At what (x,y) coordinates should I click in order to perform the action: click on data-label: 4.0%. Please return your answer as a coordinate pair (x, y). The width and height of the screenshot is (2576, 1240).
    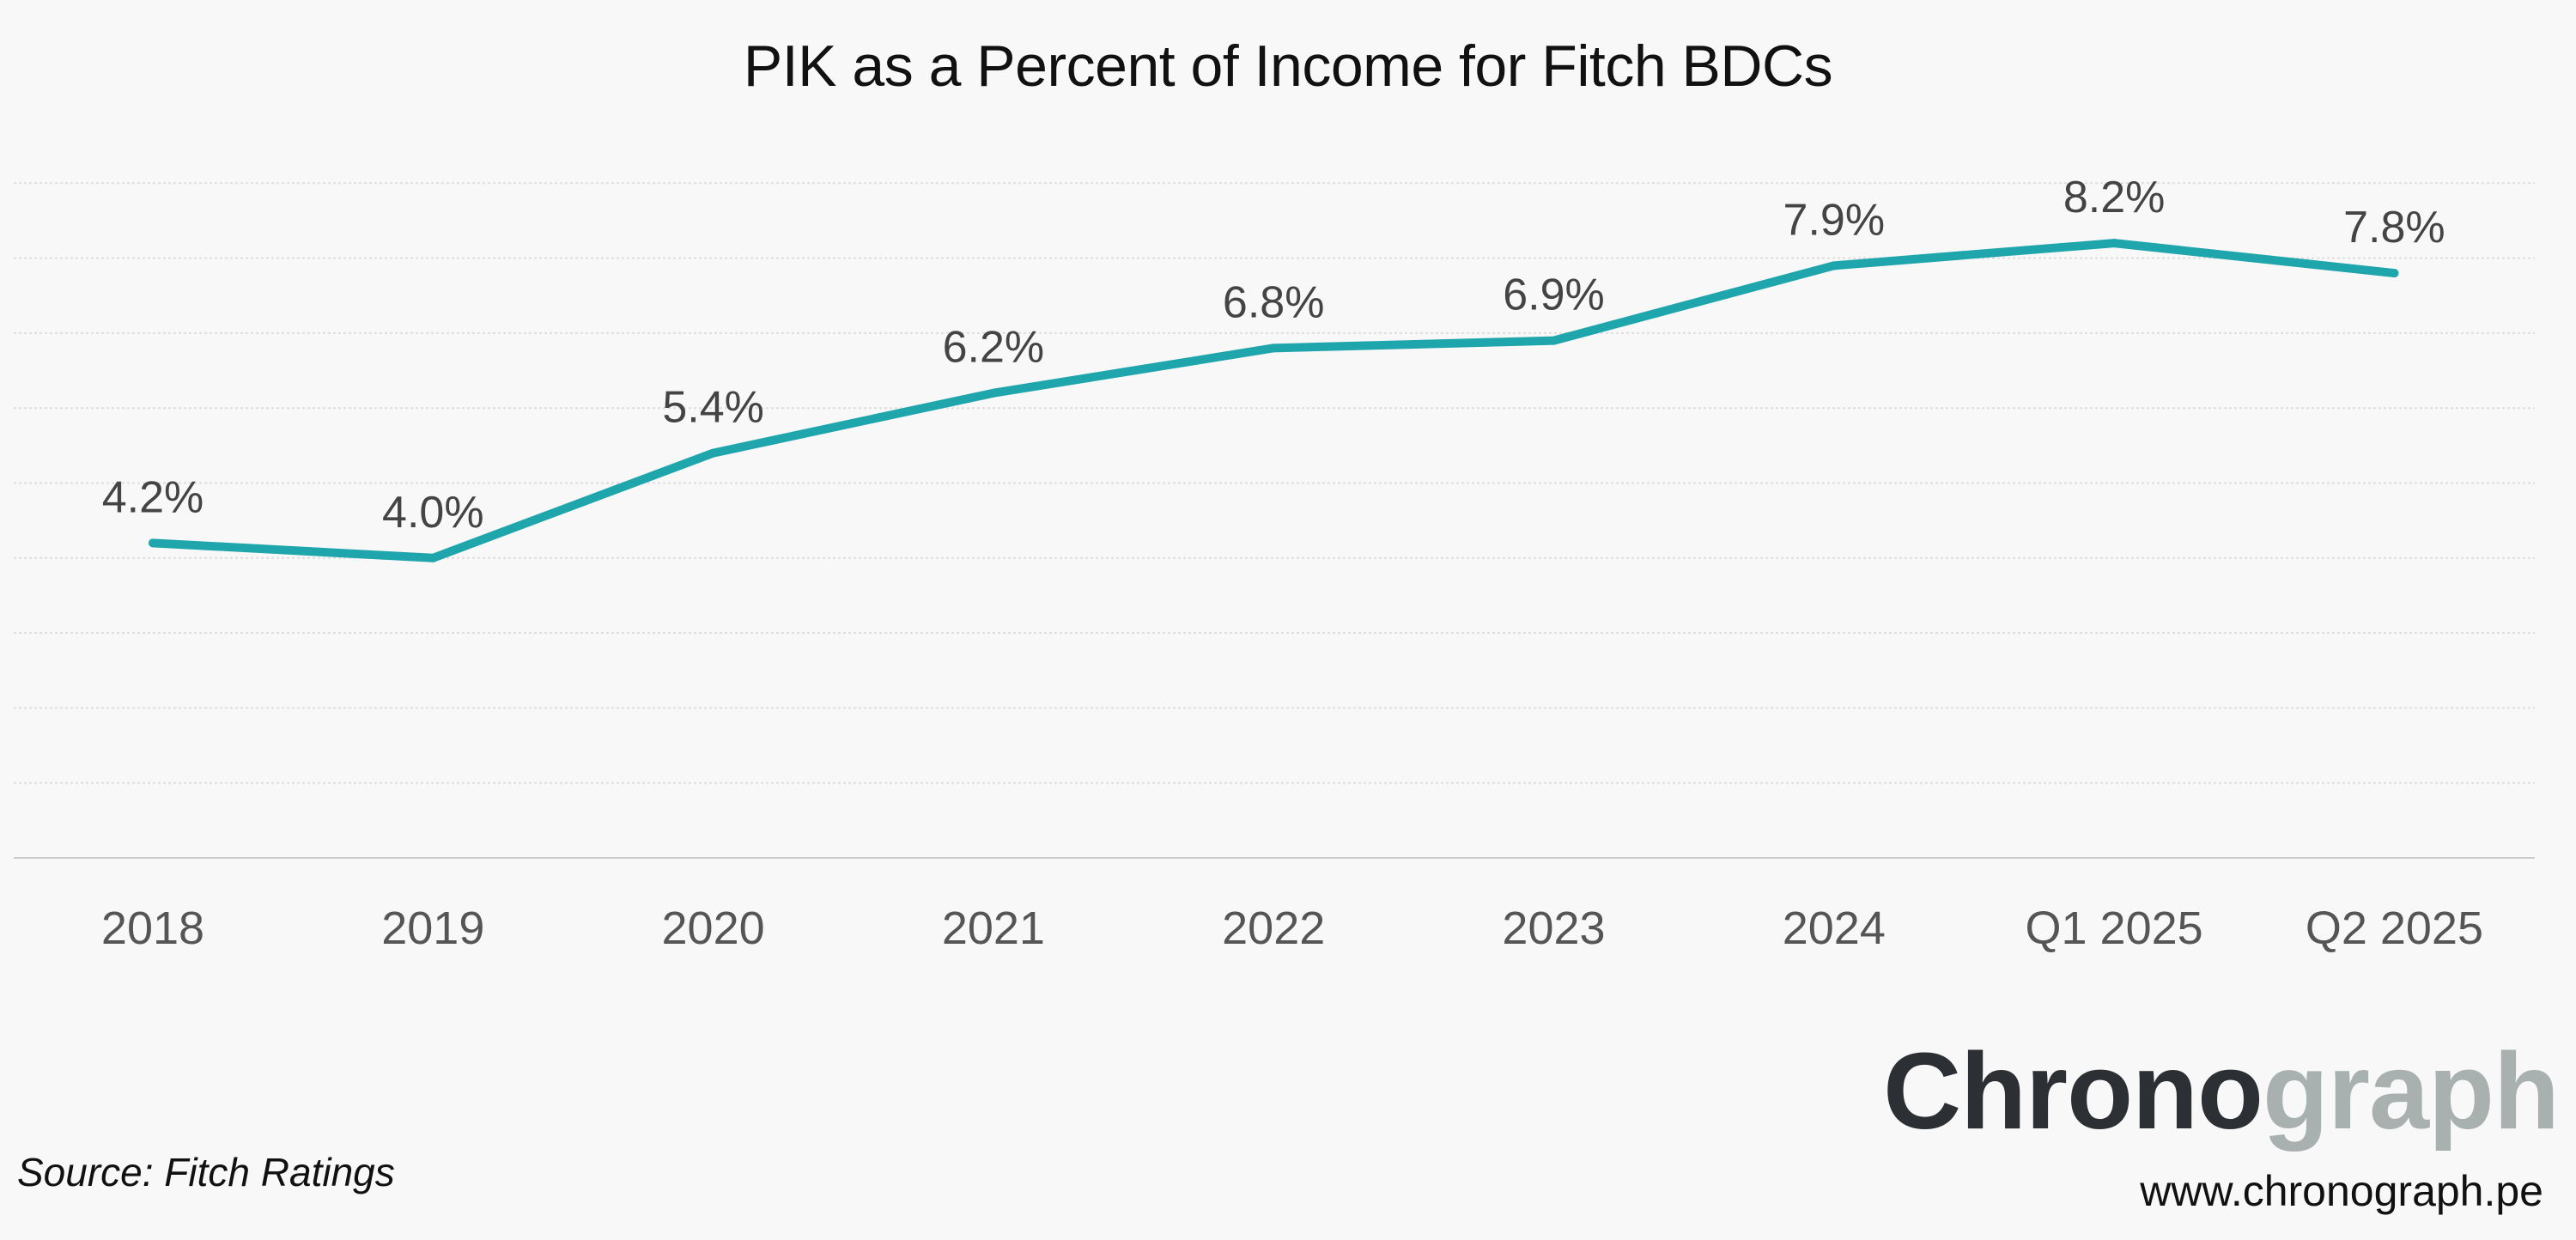
    Looking at the image, I should click on (433, 513).